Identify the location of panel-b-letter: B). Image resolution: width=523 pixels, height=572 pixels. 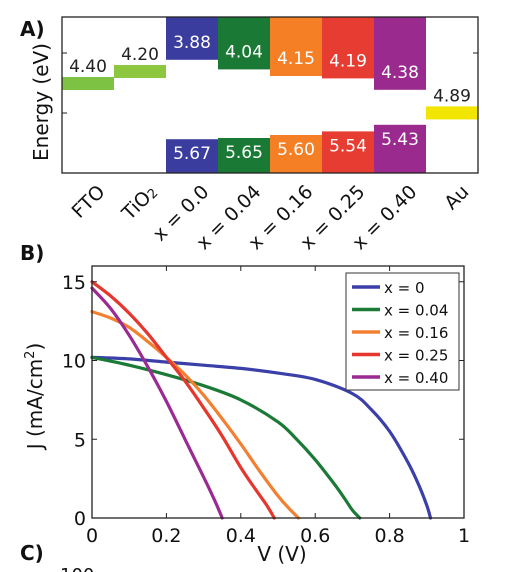
(32, 253).